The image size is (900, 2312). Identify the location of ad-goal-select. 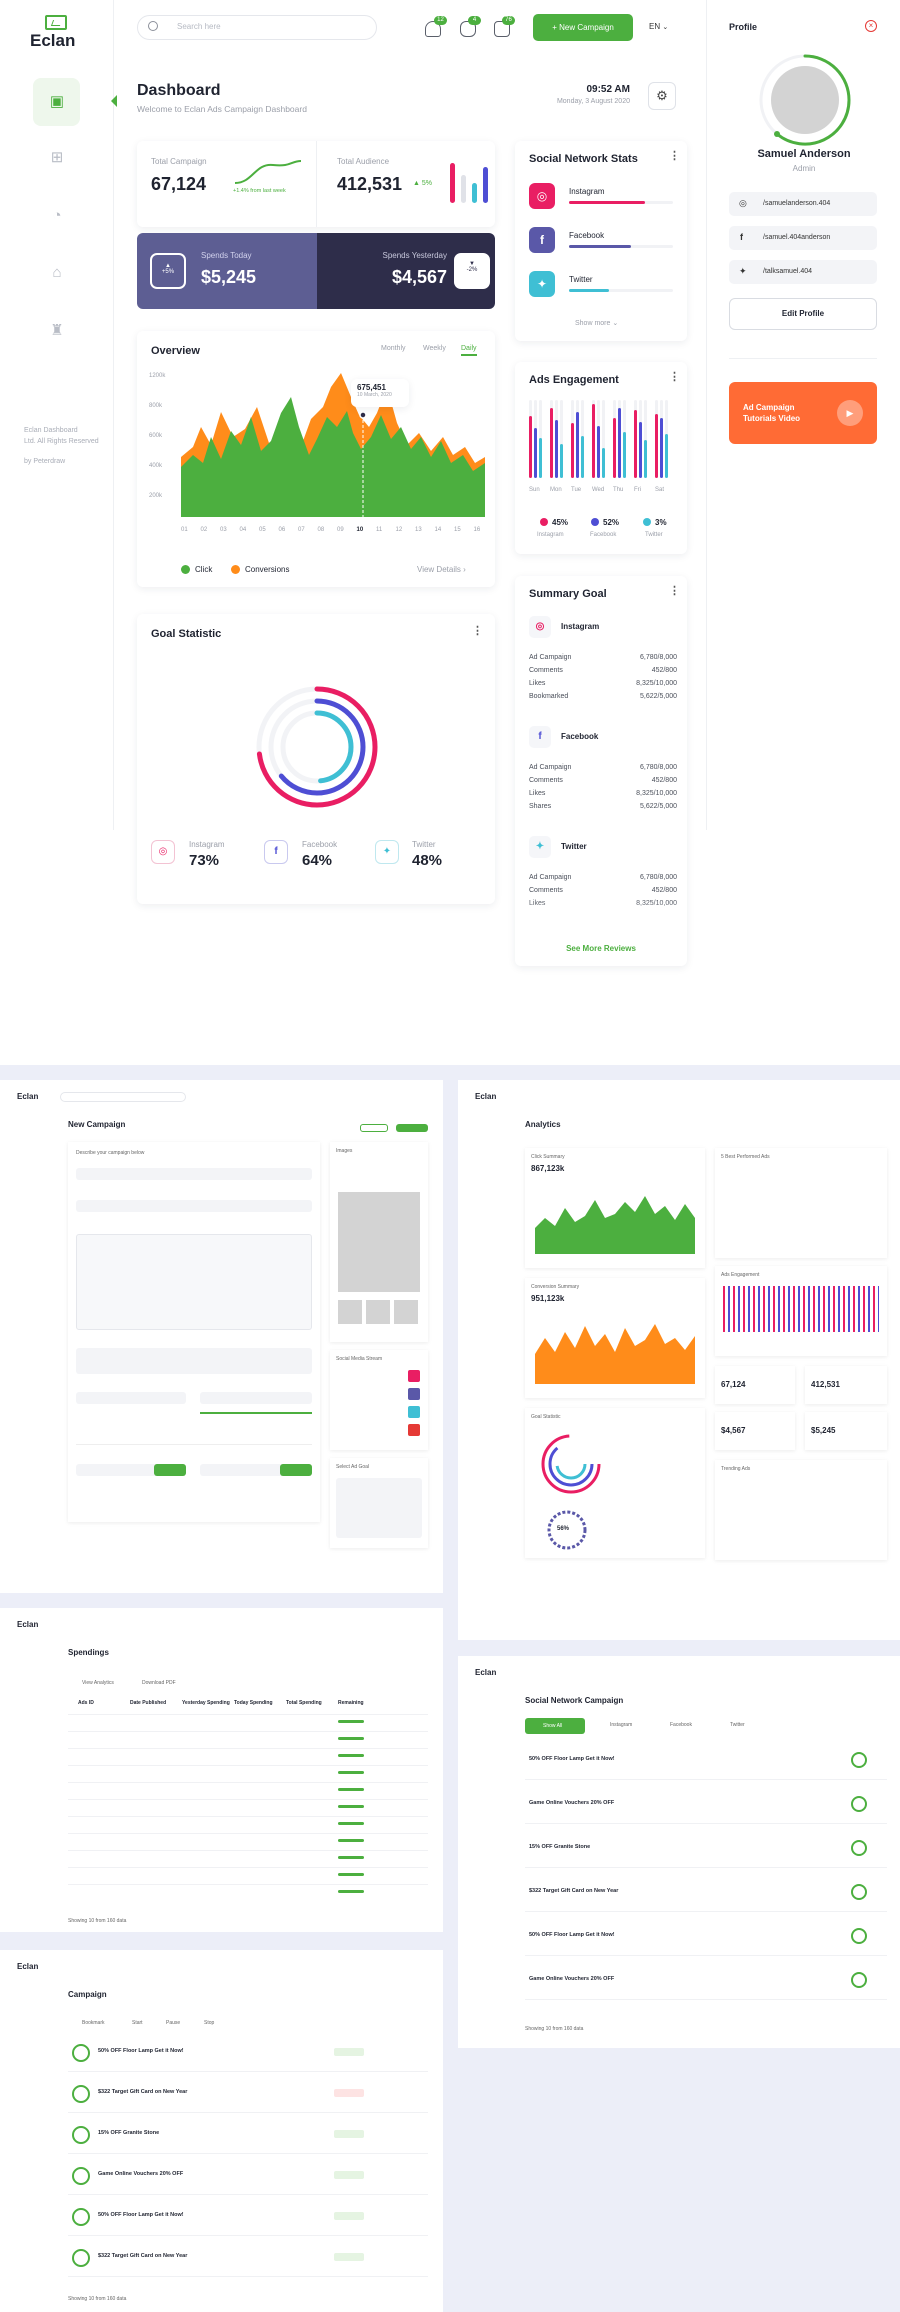
(379, 1508).